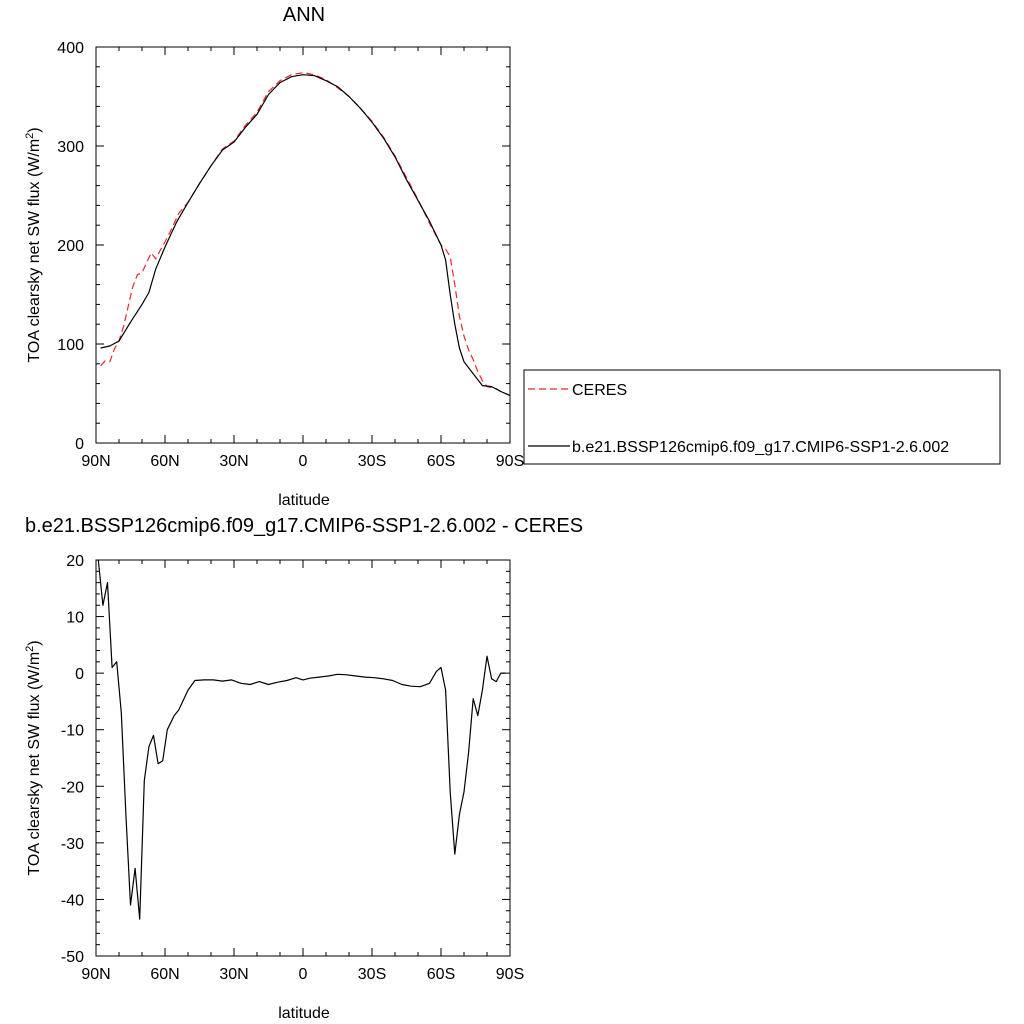 The width and height of the screenshot is (1024, 1024). What do you see at coordinates (510, 461) in the screenshot?
I see `panel-1-xtick-label: 90S` at bounding box center [510, 461].